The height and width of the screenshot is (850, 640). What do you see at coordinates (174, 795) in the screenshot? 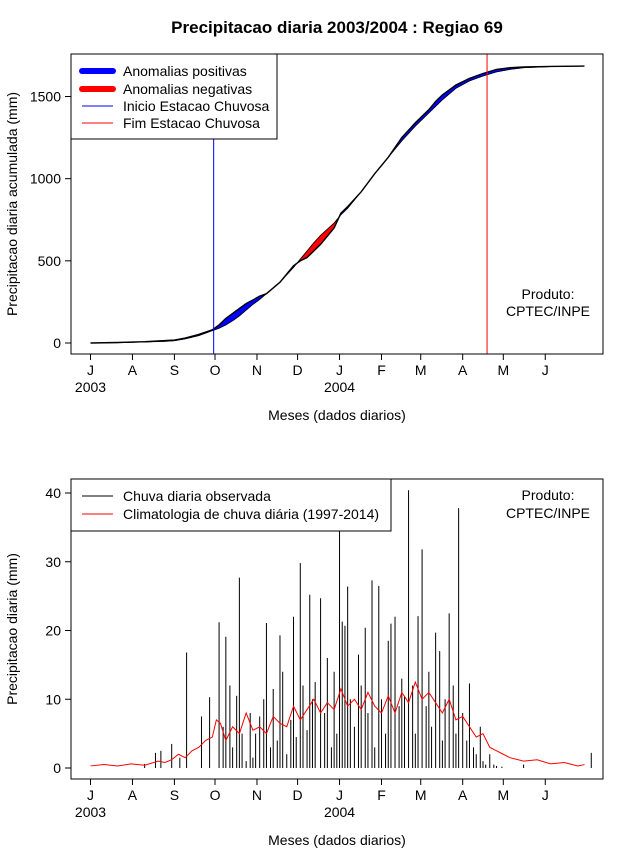
I see `daily-x-tick-label: S` at bounding box center [174, 795].